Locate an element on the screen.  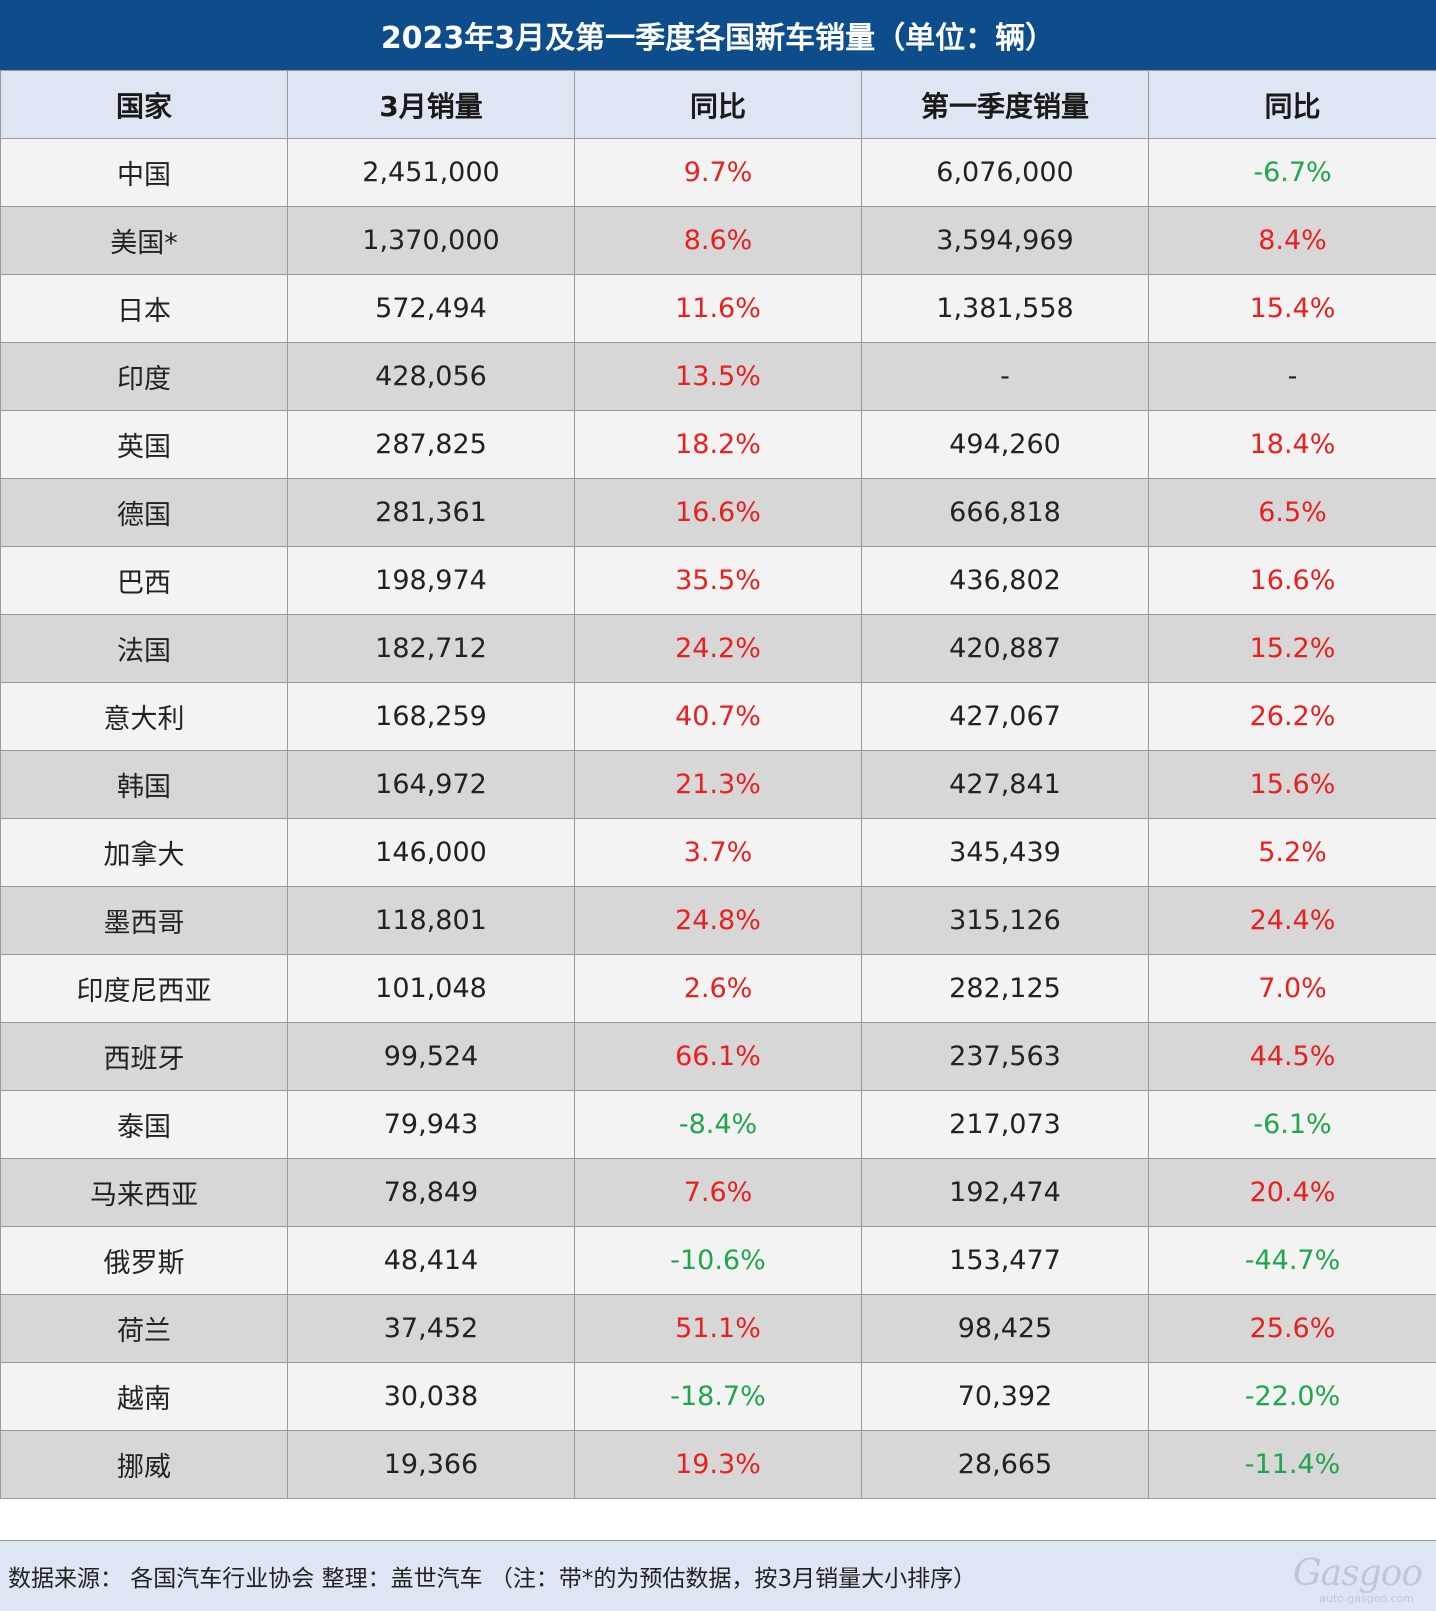
cell-q1-sales: 6,076,000 is located at coordinates (1005, 172).